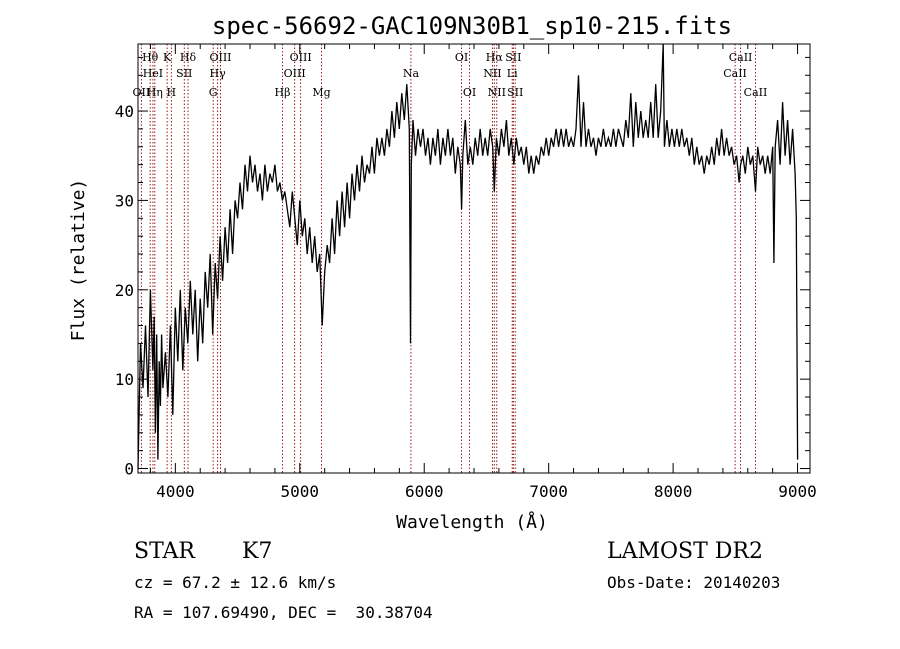 Image resolution: width=900 pixels, height=649 pixels. What do you see at coordinates (184, 73) in the screenshot?
I see `line-label-6: SII` at bounding box center [184, 73].